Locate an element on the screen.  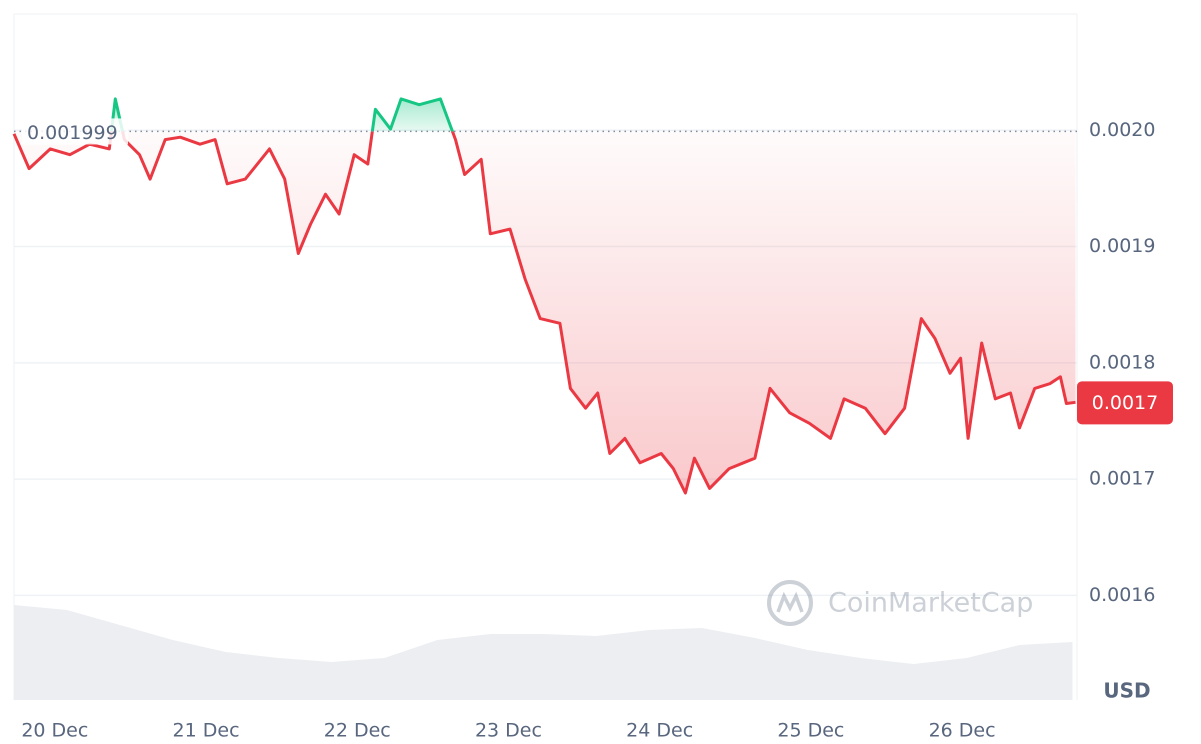
y-tick-label: 0.0017 is located at coordinates (1122, 479).